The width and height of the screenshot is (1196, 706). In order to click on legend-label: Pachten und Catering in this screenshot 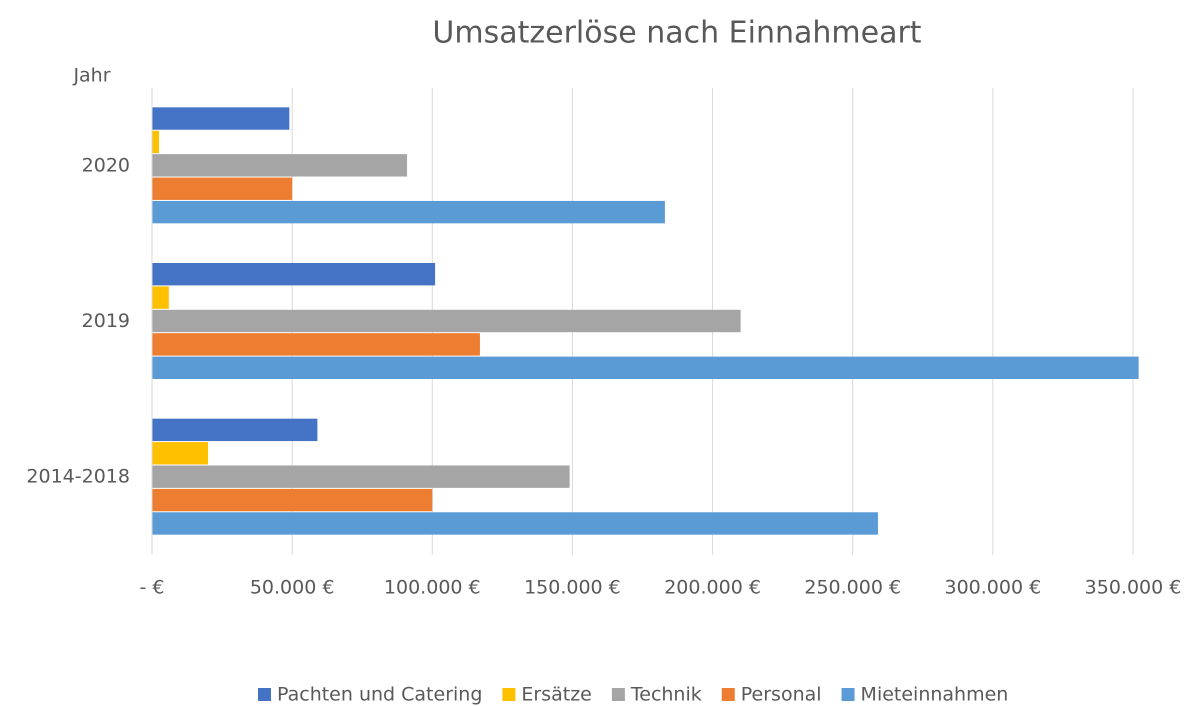, I will do `click(379, 695)`.